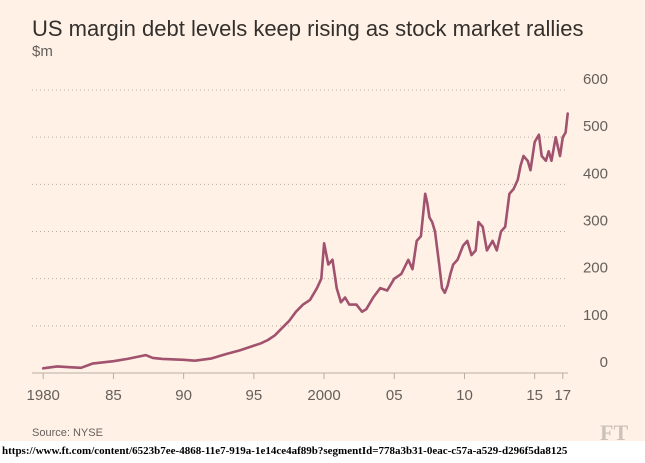 This screenshot has height=463, width=645. I want to click on y-tick-label: 400, so click(595, 173).